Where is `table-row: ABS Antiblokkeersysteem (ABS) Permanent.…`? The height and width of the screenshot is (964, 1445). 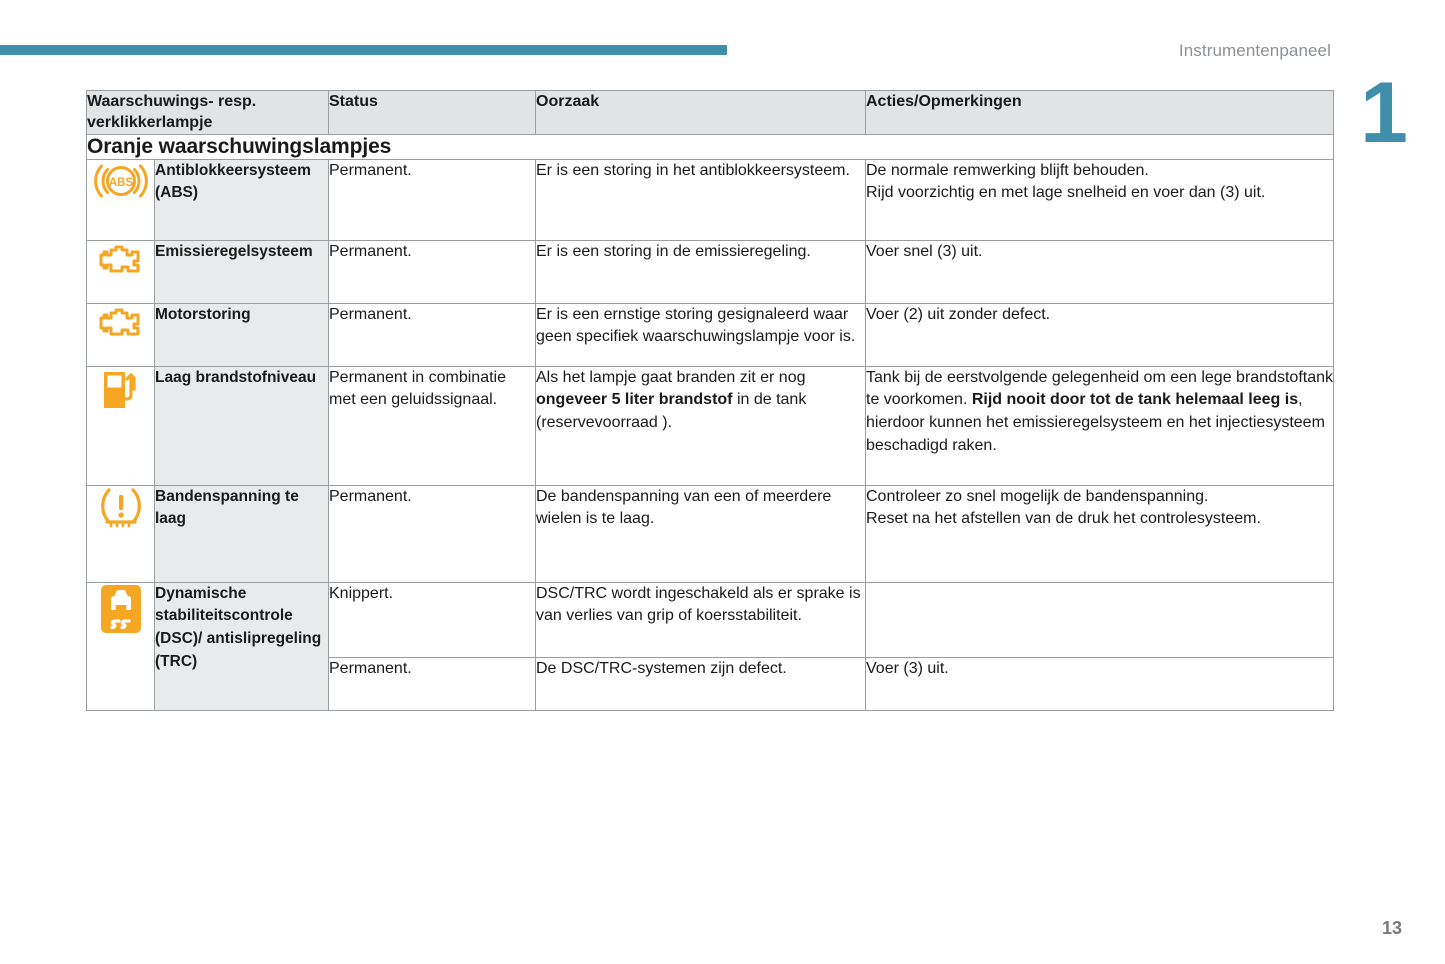 table-row: ABS Antiblokkeersysteem (ABS) Permanent.… is located at coordinates (710, 199).